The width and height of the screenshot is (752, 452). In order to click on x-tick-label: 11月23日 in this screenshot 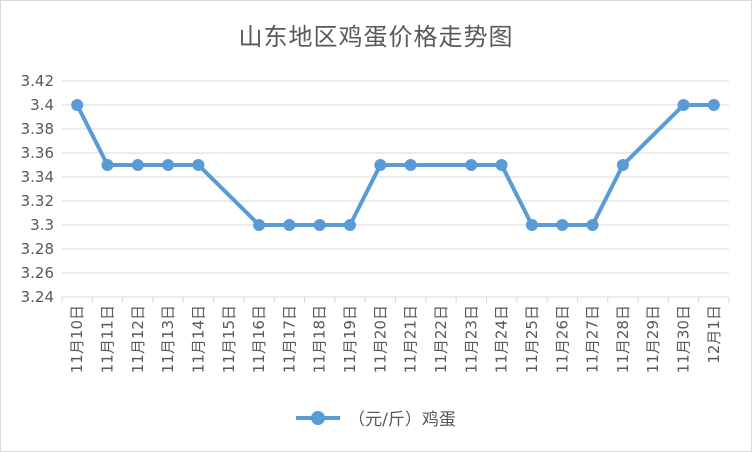, I will do `click(471, 339)`.